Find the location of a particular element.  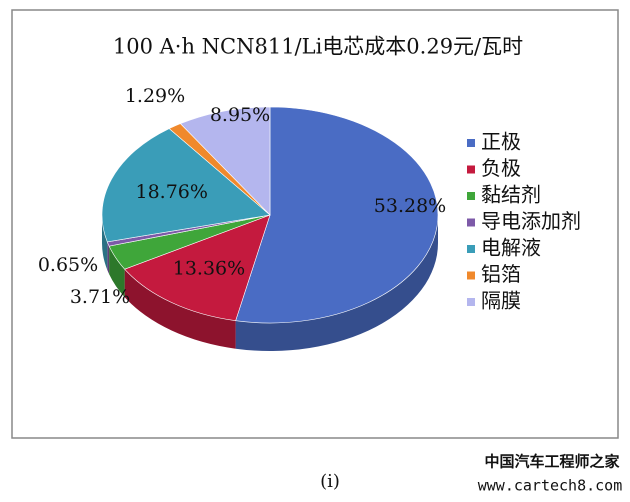

caption: (i) is located at coordinates (330, 481).